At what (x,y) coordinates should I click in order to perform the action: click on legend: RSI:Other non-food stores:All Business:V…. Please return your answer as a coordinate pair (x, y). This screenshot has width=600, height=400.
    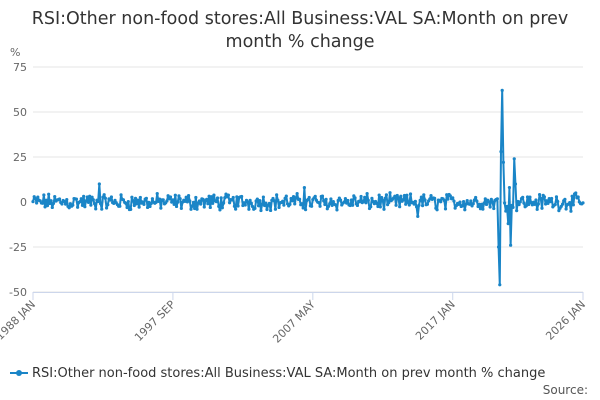
    Looking at the image, I should click on (277, 373).